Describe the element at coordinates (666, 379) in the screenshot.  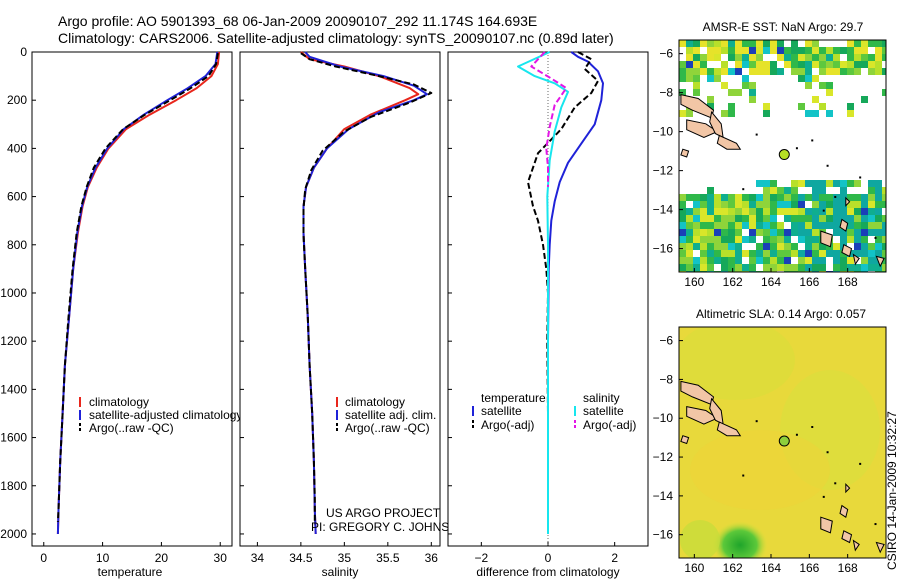
I see `map-y-tick-label: −8` at that location.